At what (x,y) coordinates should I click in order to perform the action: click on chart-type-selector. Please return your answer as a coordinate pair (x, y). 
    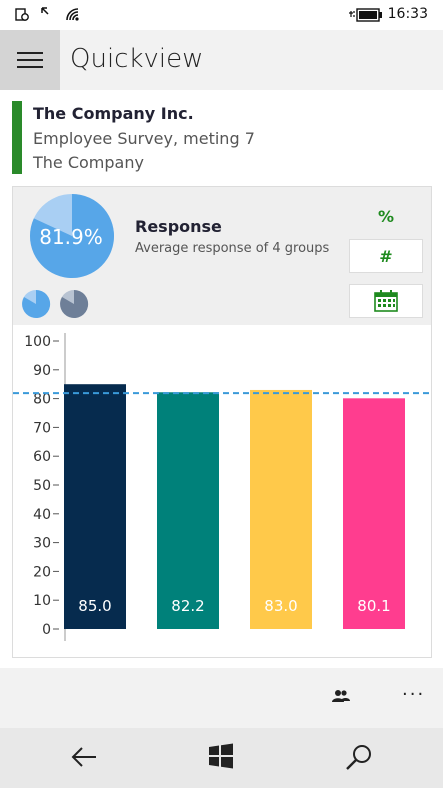
    Looking at the image, I should click on (55, 304).